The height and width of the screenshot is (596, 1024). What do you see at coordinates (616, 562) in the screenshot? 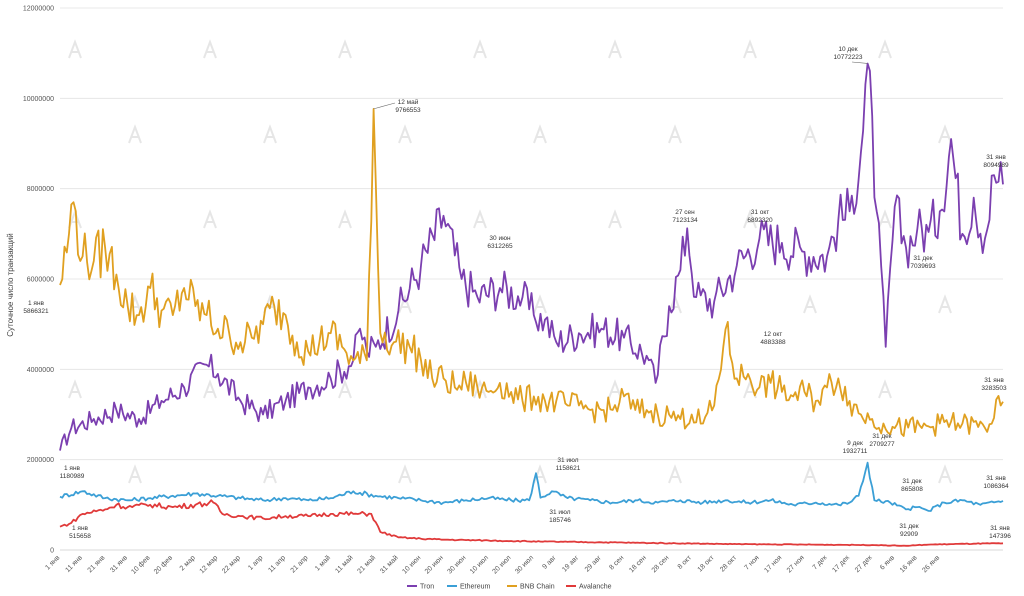
I see `x-tick-label: 8 сен` at bounding box center [616, 562].